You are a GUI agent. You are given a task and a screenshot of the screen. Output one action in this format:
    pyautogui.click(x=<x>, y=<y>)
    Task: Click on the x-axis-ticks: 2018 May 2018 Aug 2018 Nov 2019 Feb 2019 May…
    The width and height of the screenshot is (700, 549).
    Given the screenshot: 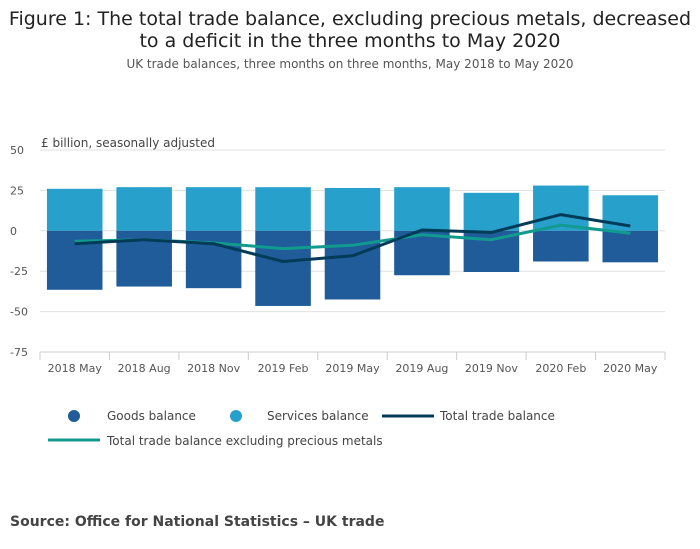 What is the action you would take?
    pyautogui.click(x=352, y=363)
    